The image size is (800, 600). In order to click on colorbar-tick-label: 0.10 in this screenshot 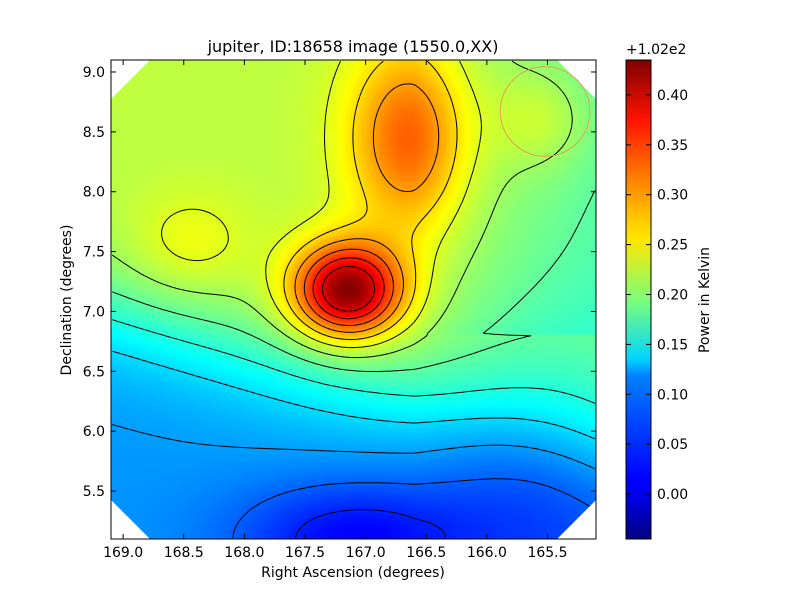, I will do `click(672, 395)`.